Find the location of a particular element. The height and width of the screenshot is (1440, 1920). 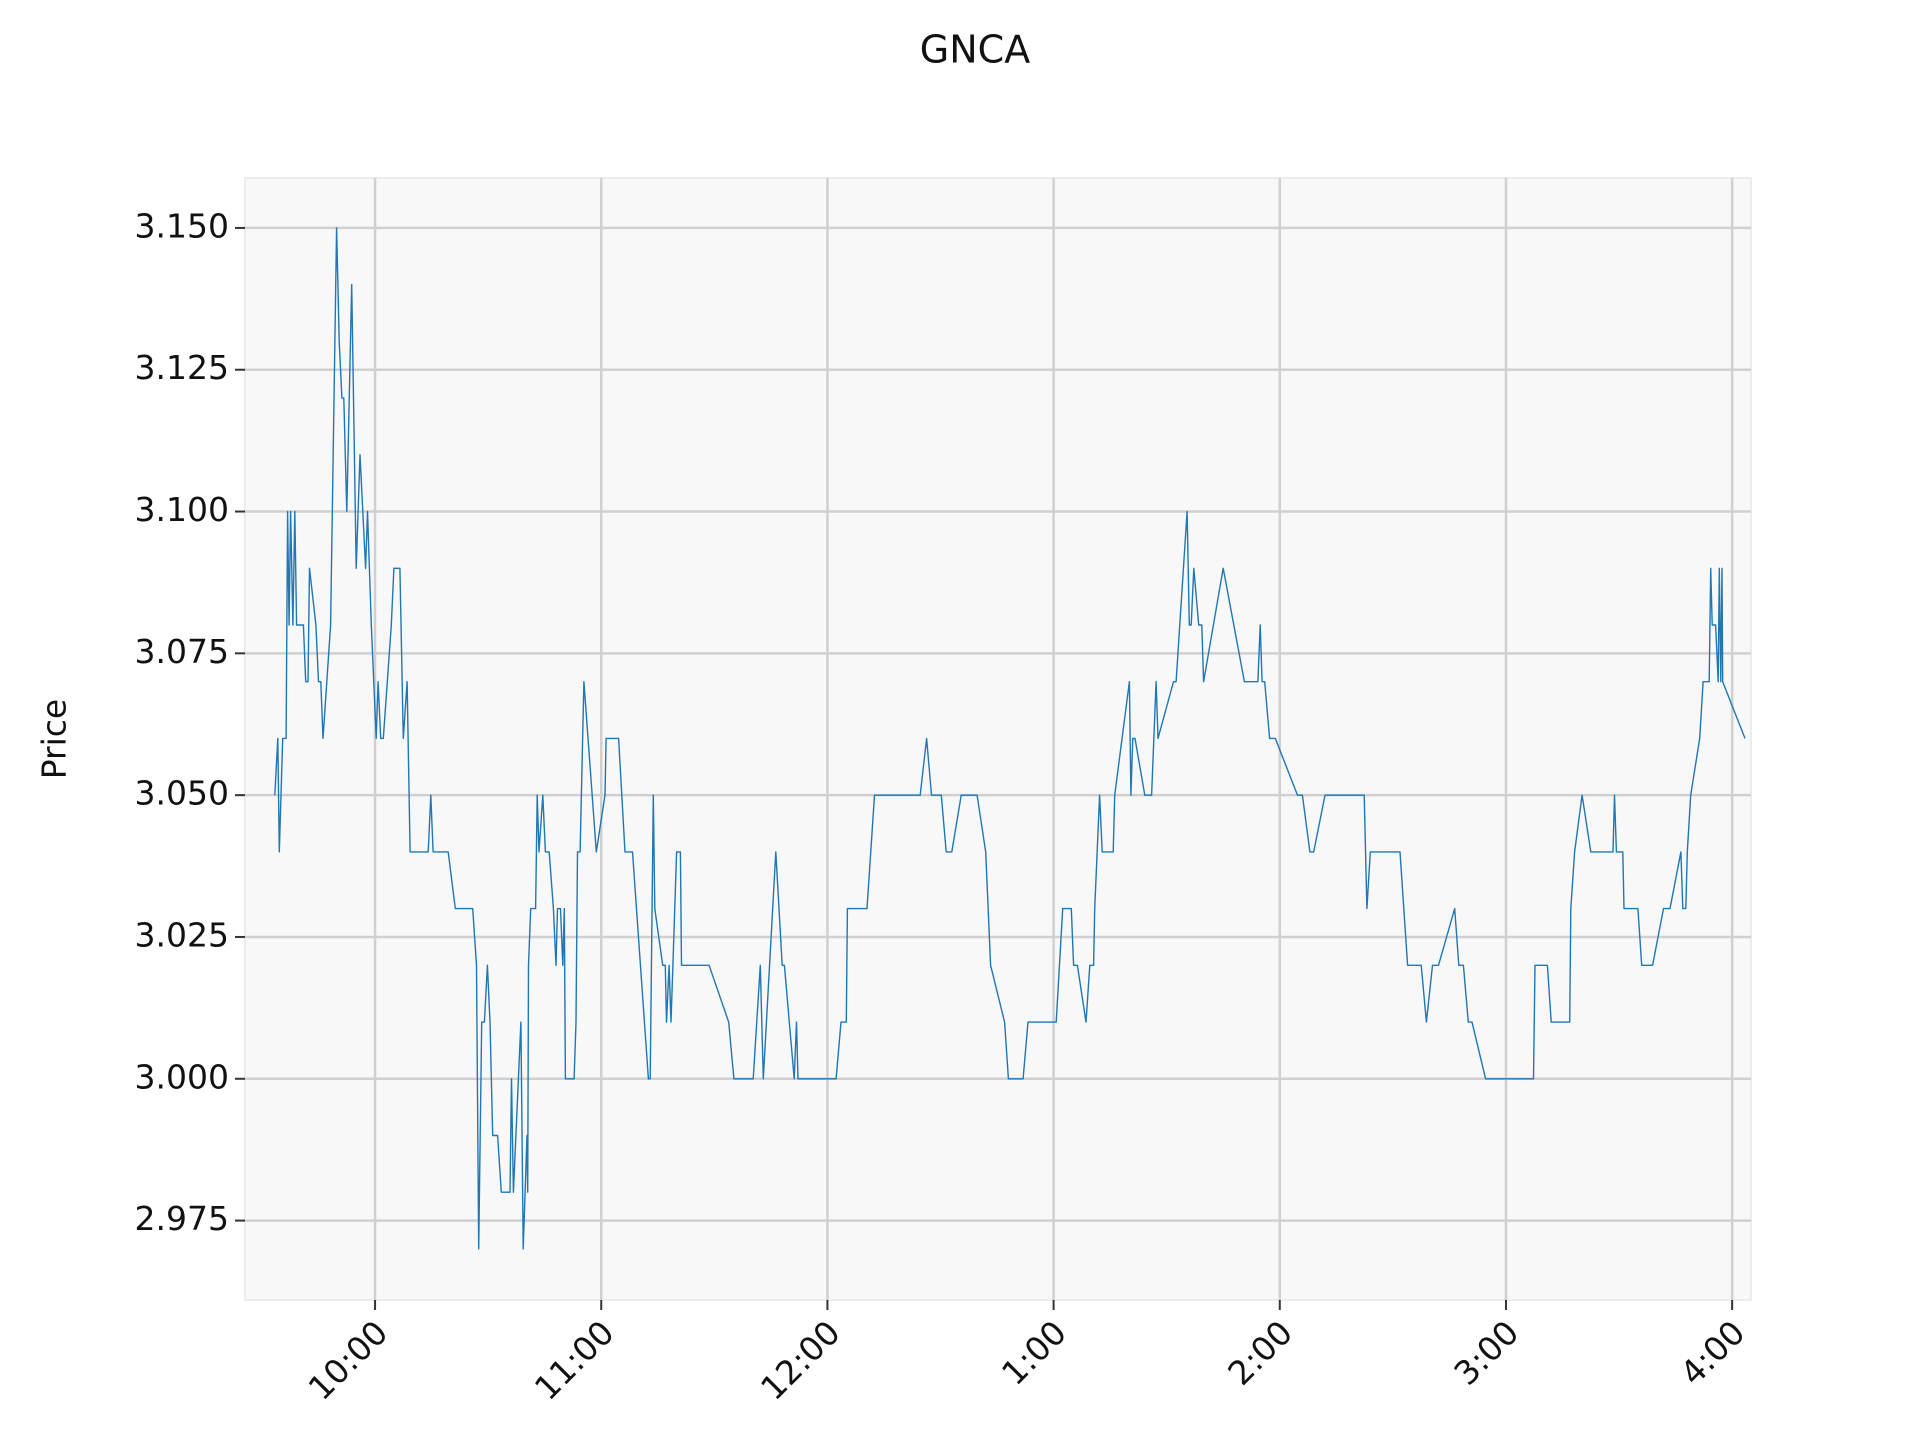

chart-title: GNCA is located at coordinates (975, 50).